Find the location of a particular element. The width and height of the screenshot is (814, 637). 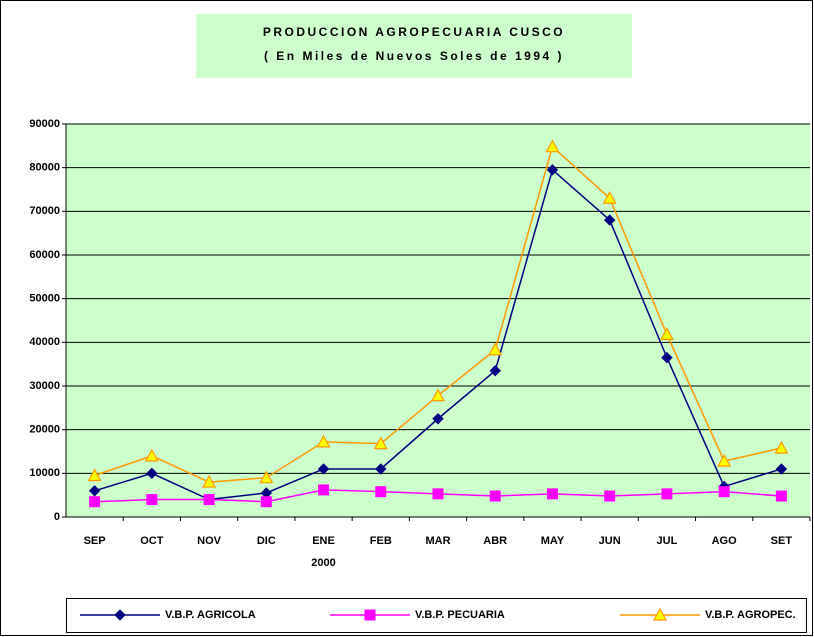

chart-title: PRODUCCION AGROPECUARIA CUSCO is located at coordinates (414, 32).